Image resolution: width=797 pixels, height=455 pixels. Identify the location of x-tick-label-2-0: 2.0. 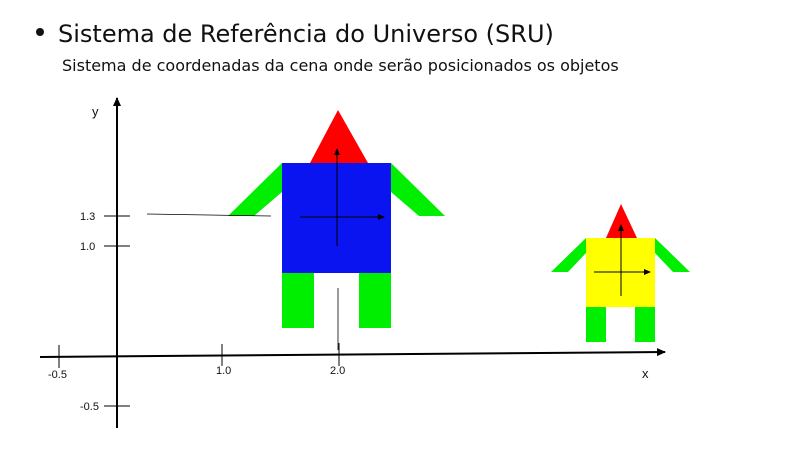
(337, 371).